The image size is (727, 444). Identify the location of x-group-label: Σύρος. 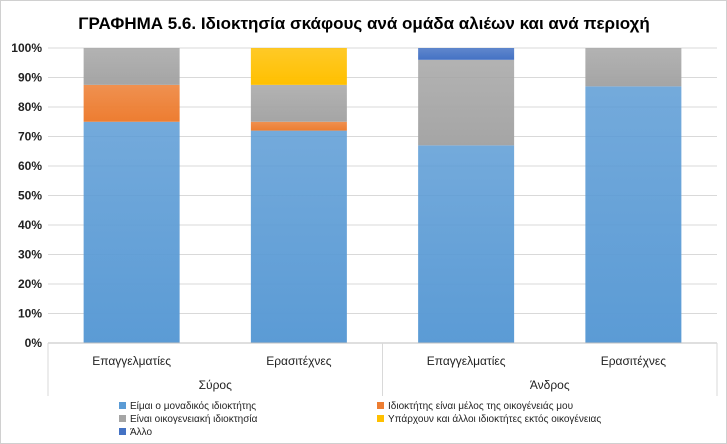
(215, 385).